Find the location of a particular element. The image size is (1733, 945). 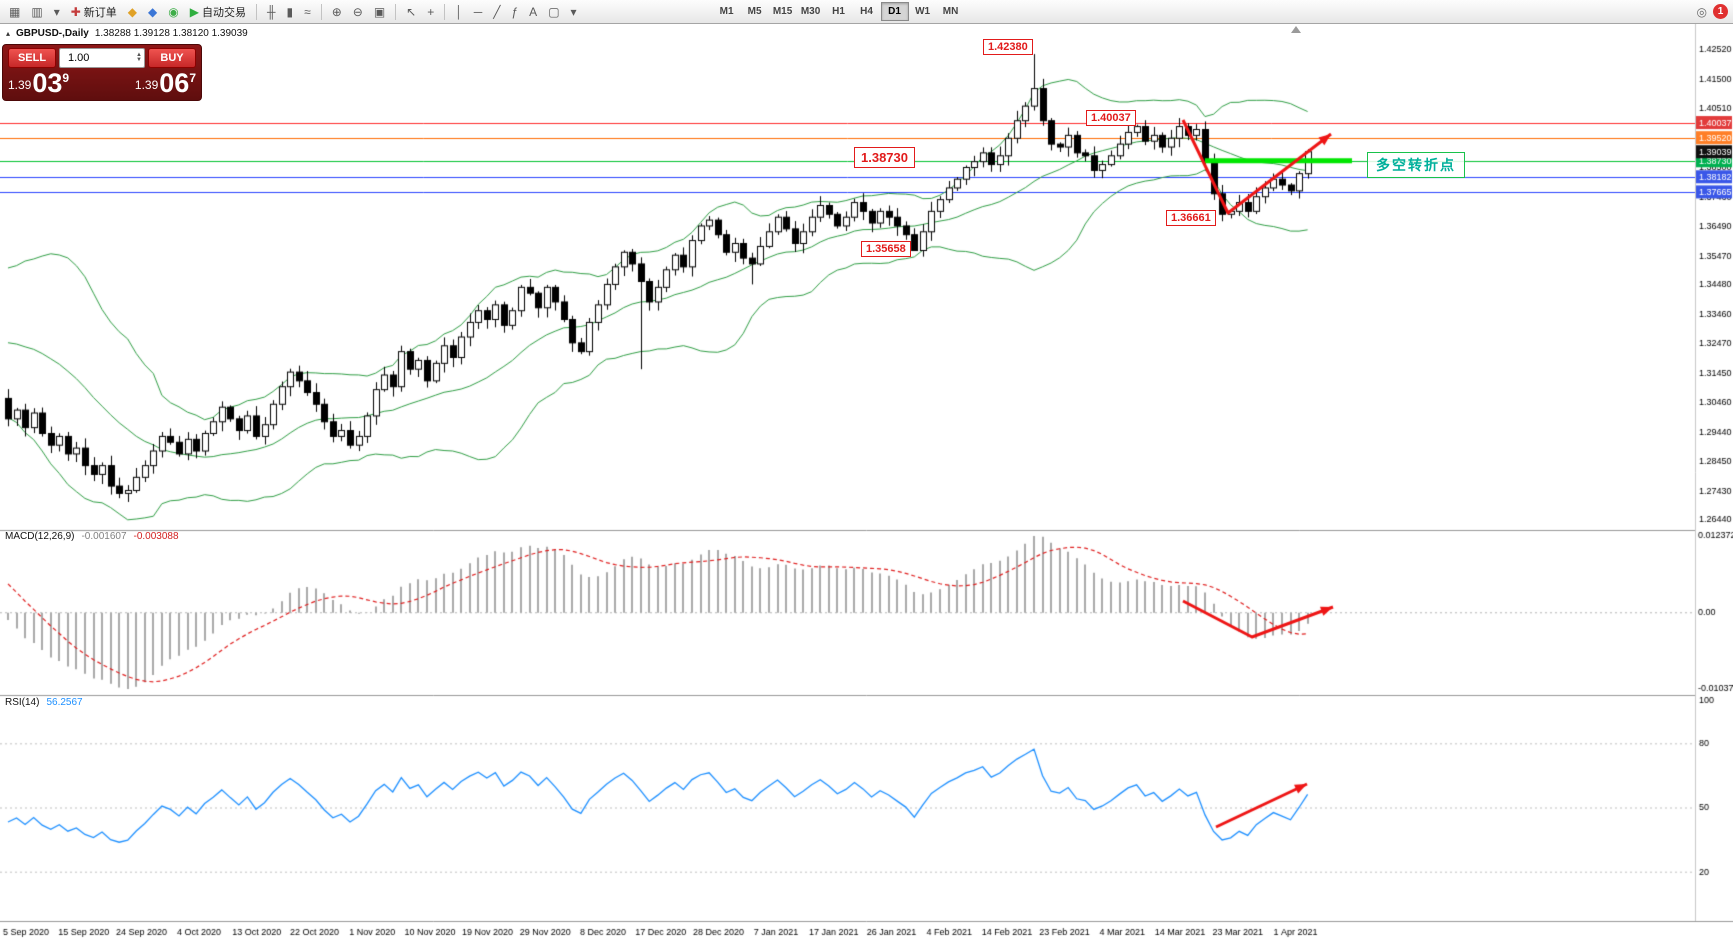

tile-windows-icon: ▣ is located at coordinates (379, 12).